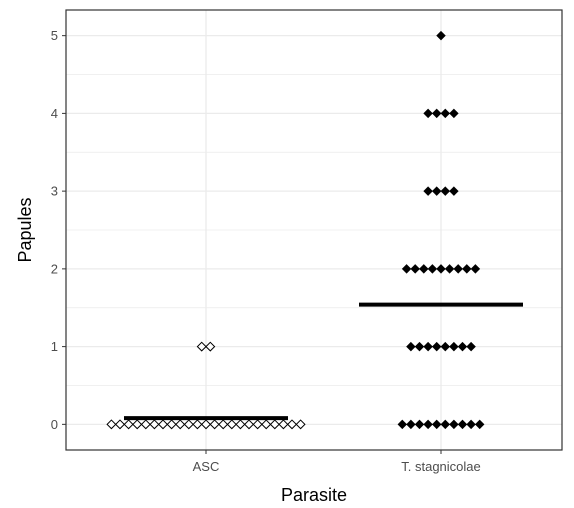  Describe the element at coordinates (54, 346) in the screenshot. I see `y-tick-label: 1` at that location.